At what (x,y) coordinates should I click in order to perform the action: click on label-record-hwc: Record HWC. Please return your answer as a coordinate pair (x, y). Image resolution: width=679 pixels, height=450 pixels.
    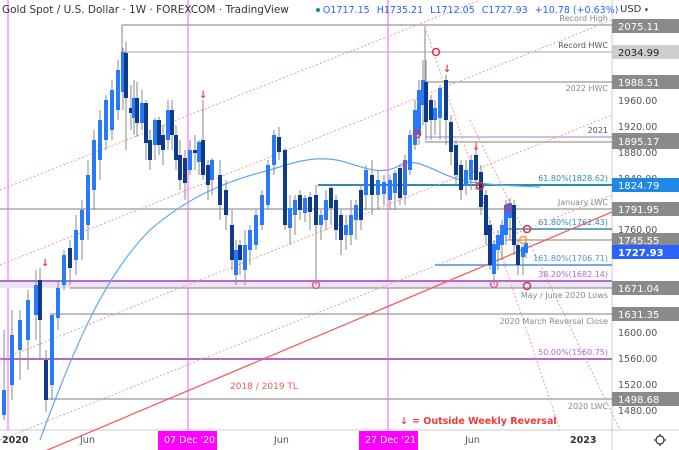
    Looking at the image, I should click on (583, 45).